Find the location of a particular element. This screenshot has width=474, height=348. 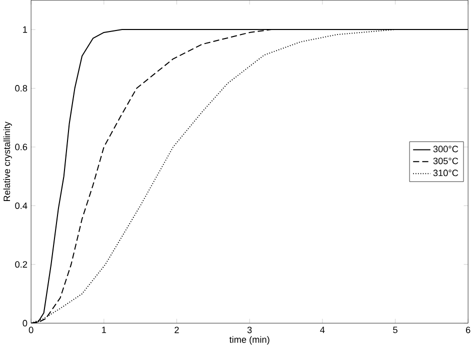

x-tick-label: 4 is located at coordinates (322, 330).